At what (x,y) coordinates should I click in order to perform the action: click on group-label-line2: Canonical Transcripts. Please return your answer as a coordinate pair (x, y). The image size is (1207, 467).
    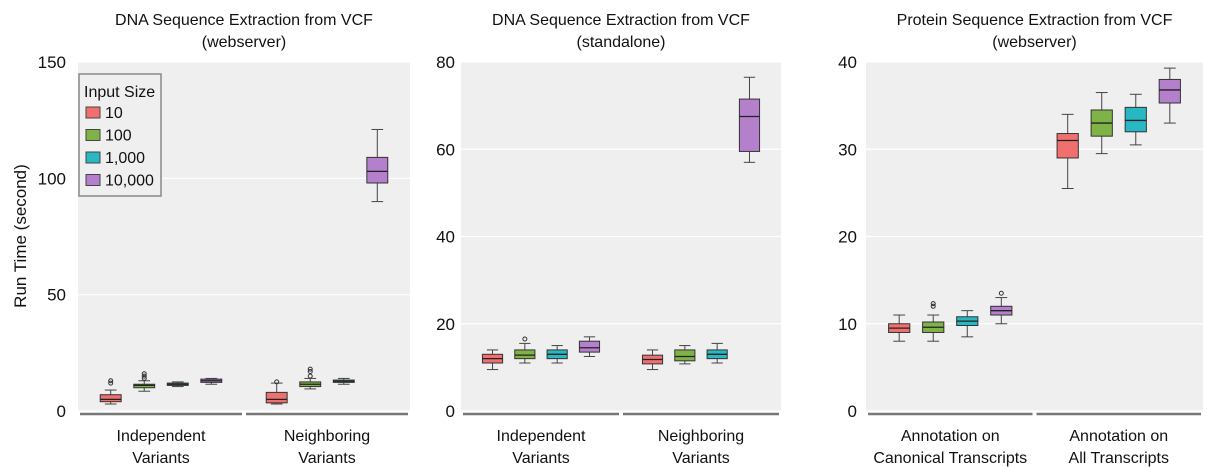
    Looking at the image, I should click on (950, 458).